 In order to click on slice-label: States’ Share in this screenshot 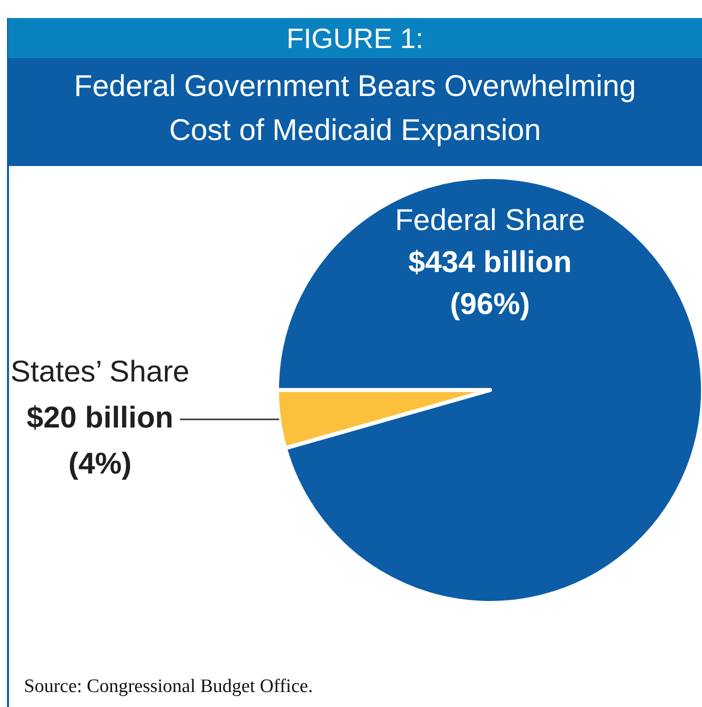, I will do `click(100, 371)`.